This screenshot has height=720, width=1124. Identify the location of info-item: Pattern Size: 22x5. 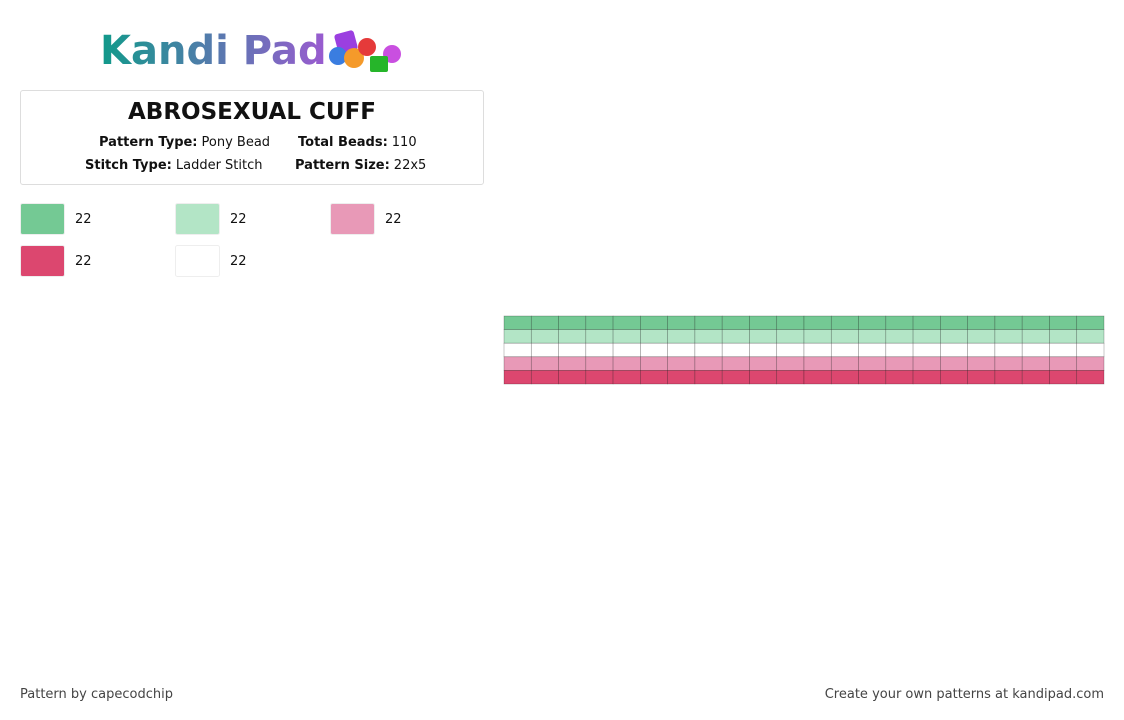
(360, 165).